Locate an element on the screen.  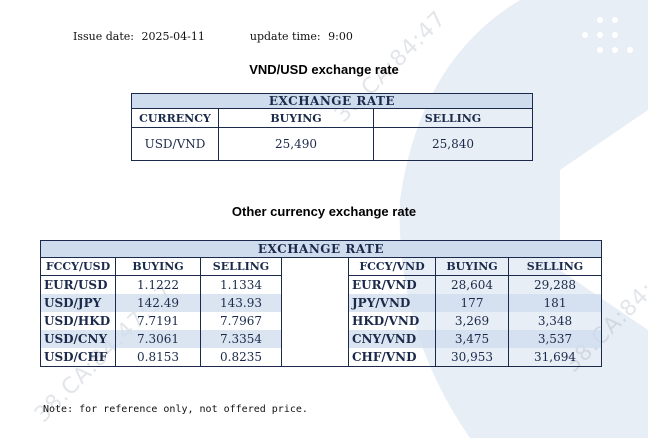
selling-cell: 25,840 is located at coordinates (453, 144).